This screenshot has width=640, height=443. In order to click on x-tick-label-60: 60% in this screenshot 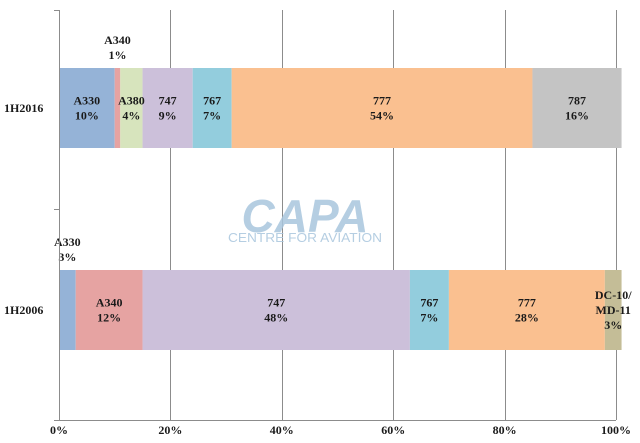, I will do `click(393, 430)`.